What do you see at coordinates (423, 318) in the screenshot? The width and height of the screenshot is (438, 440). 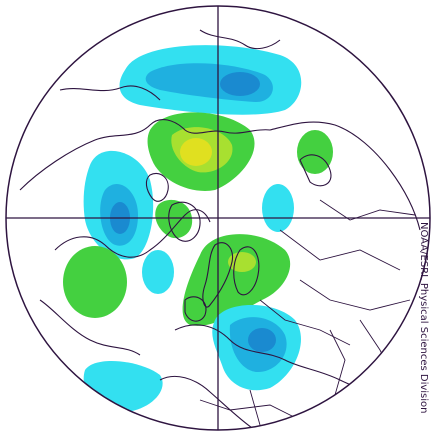 I see `credit-text: NOAA/ESRL Physical Sciences Division` at bounding box center [423, 318].